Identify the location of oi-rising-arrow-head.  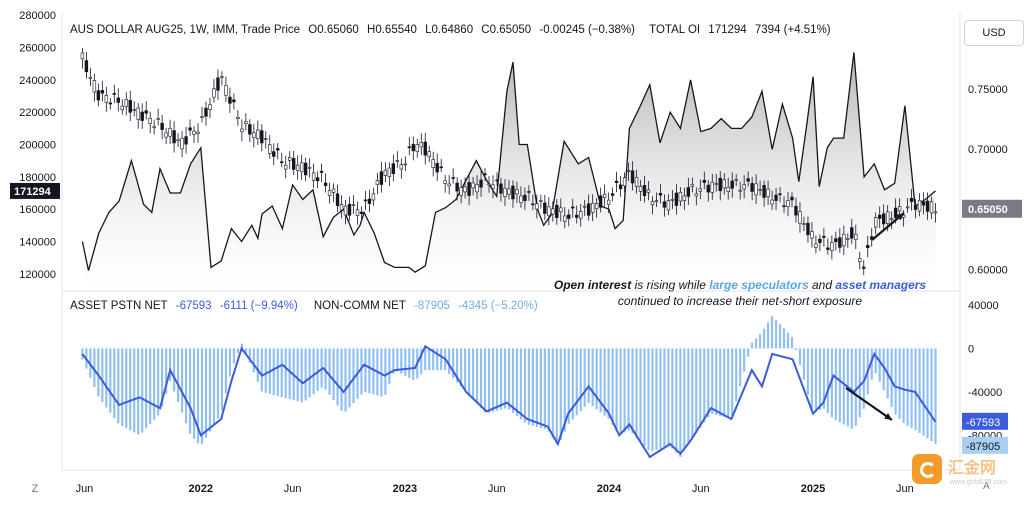
(900, 217).